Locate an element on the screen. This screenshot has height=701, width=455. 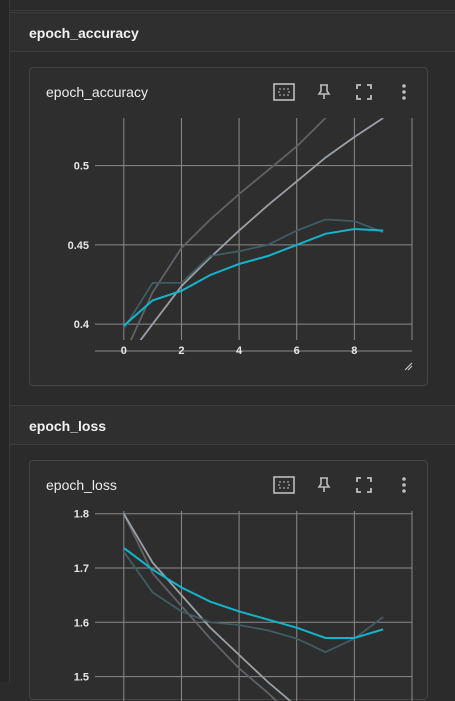
section-title: epoch_loss is located at coordinates (68, 426).